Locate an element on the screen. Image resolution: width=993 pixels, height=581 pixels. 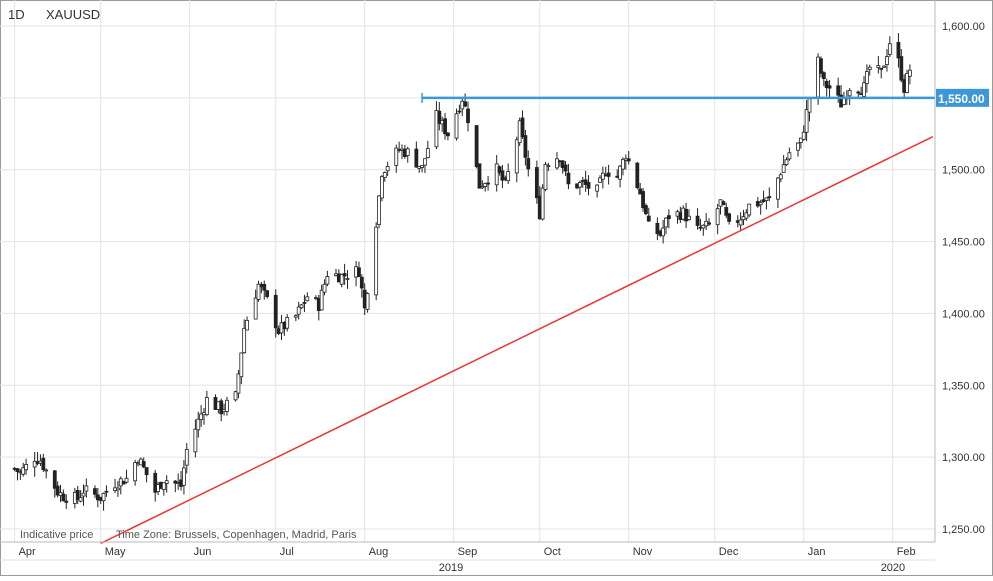
y-tick-label: 1,300.00 is located at coordinates (963, 458).